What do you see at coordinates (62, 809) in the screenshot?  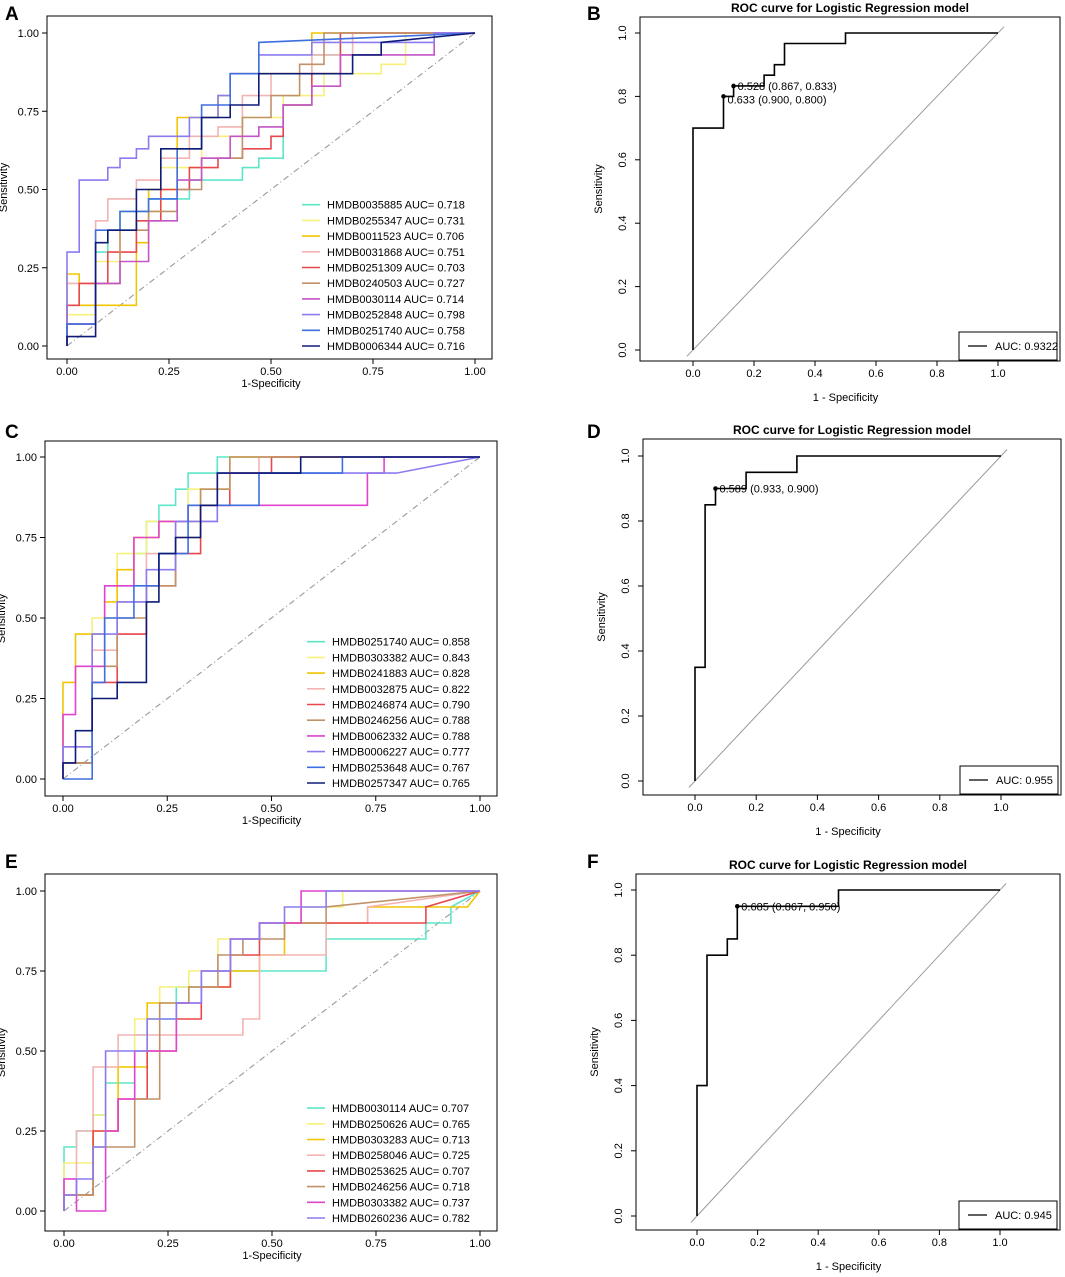 I see `x-tick-label: 0.00` at bounding box center [62, 809].